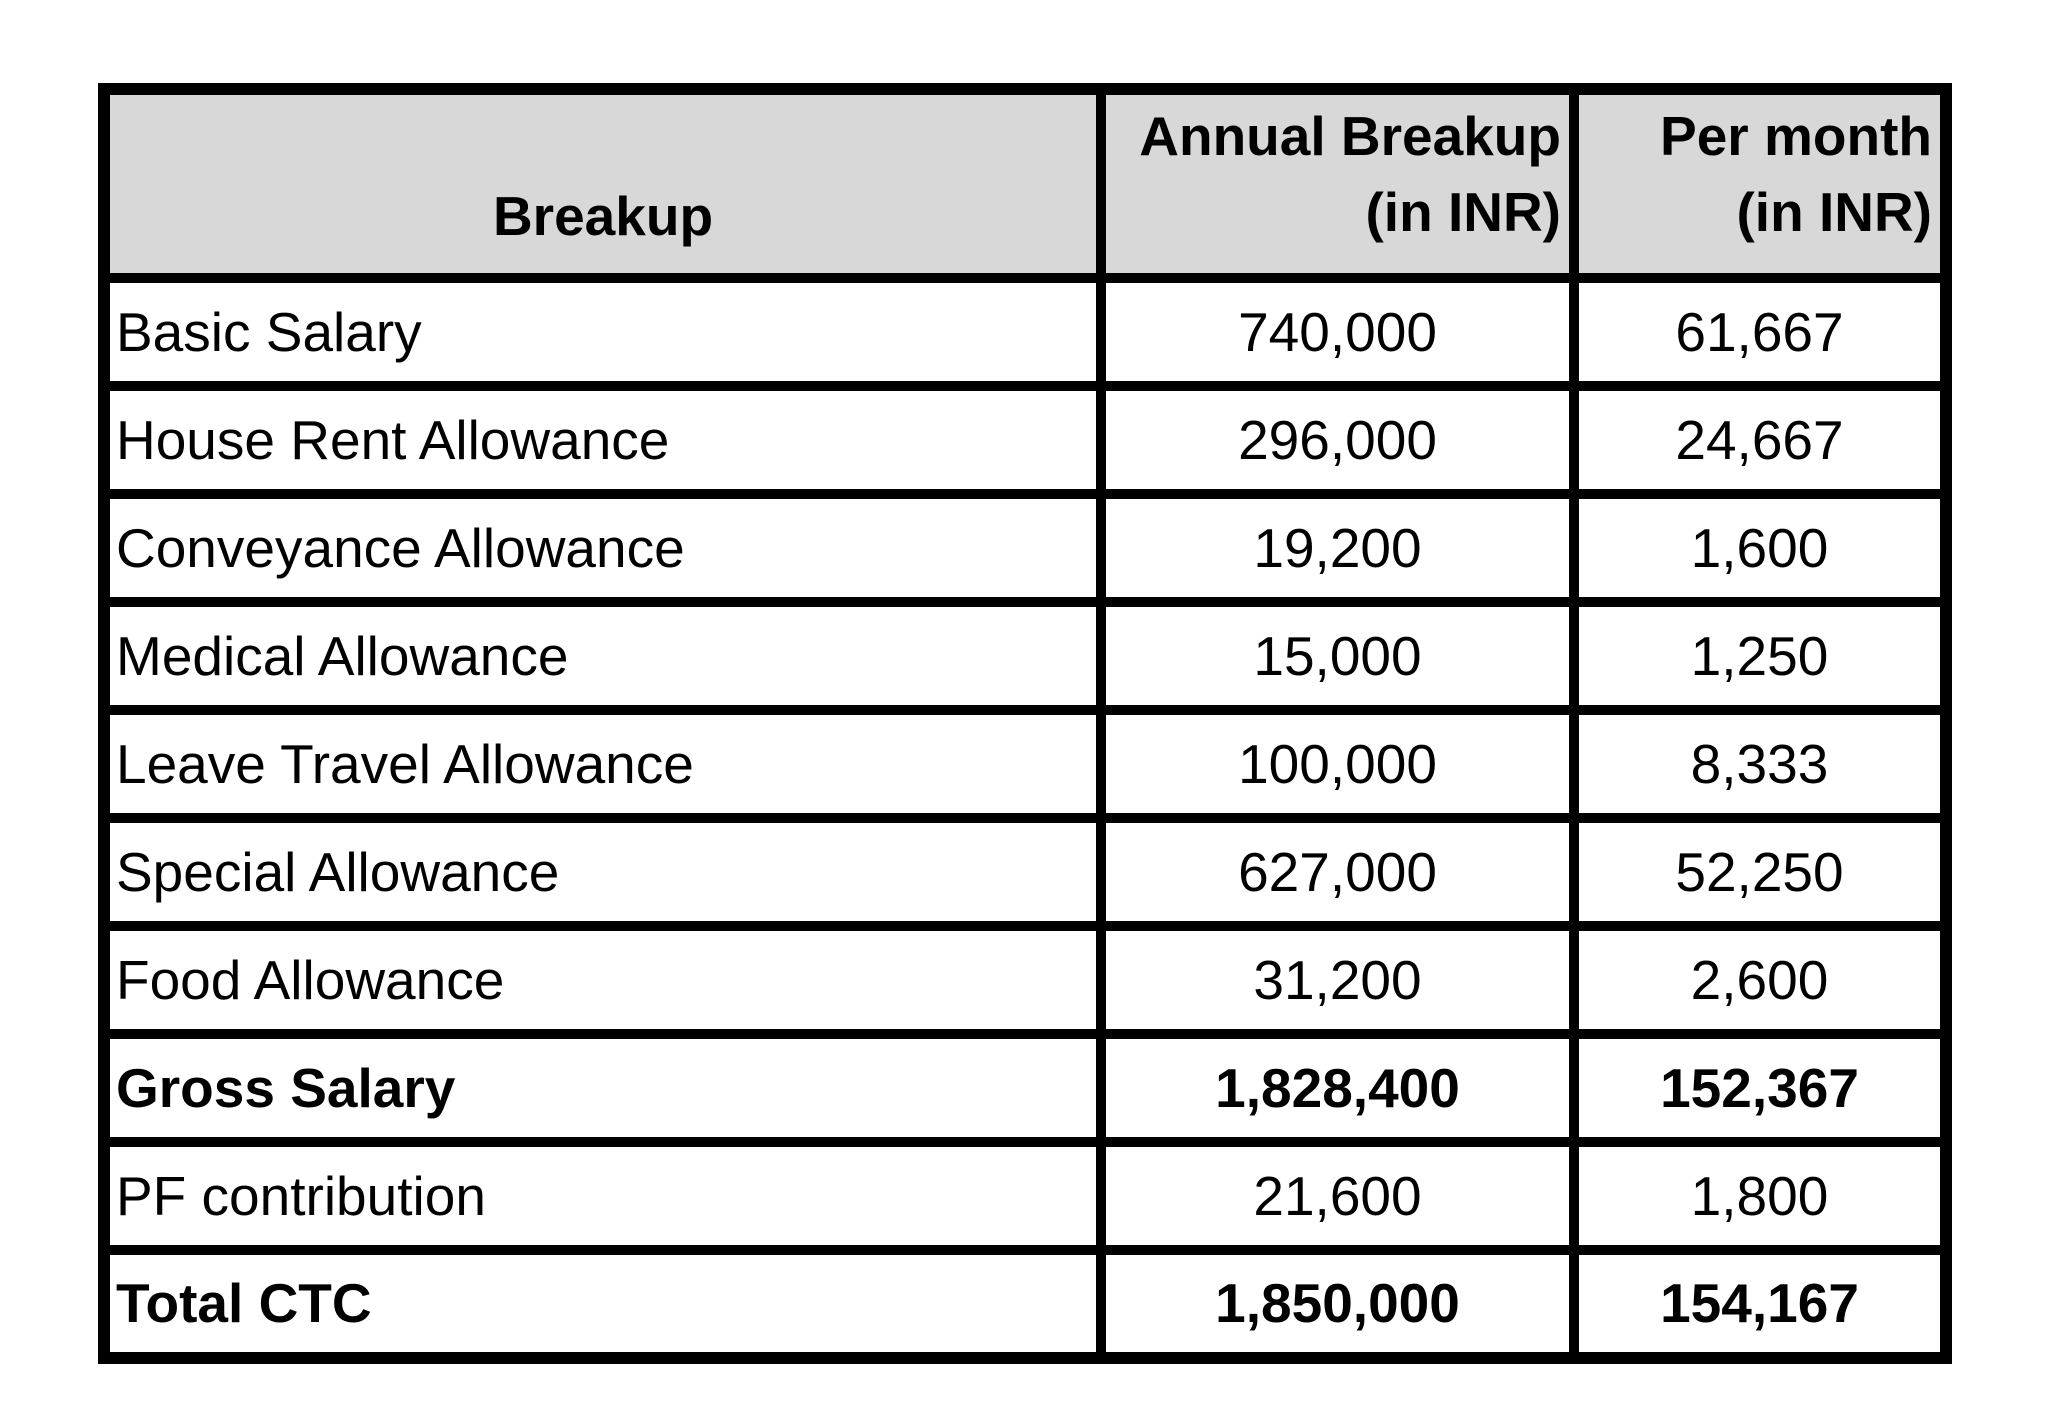  I want to click on header-per-month-line1: Per month, so click(1796, 136).